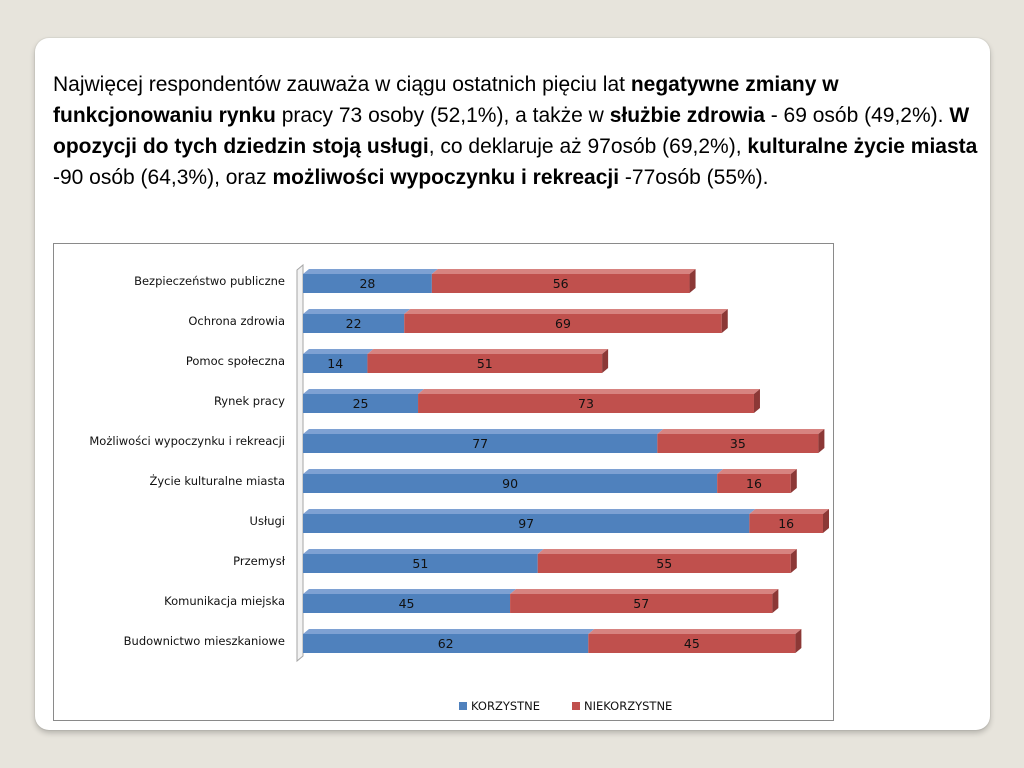 The width and height of the screenshot is (1024, 768). Describe the element at coordinates (217, 480) in the screenshot. I see `category-label: Życie kulturalne miasta` at that location.